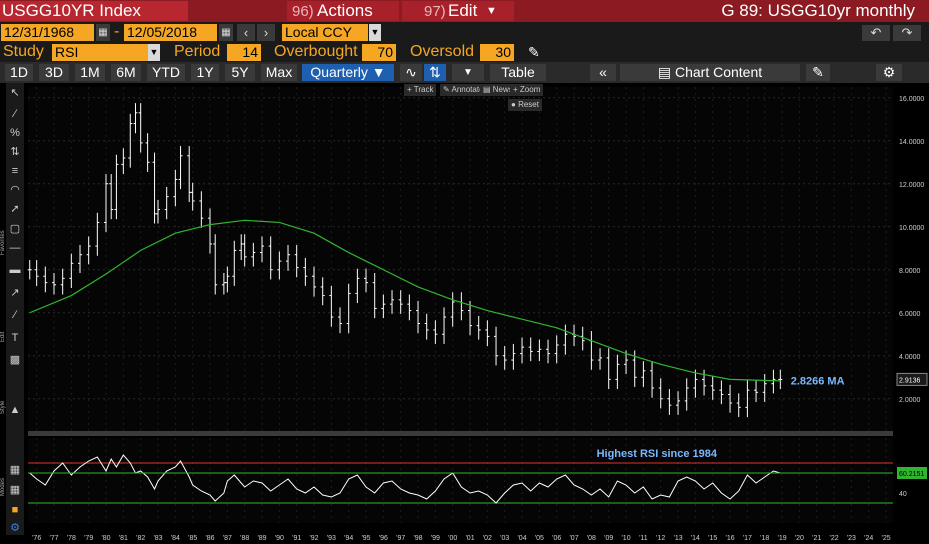 The width and height of the screenshot is (929, 544). Describe the element at coordinates (90, 72) in the screenshot. I see `period-1m-button: 1M` at that location.